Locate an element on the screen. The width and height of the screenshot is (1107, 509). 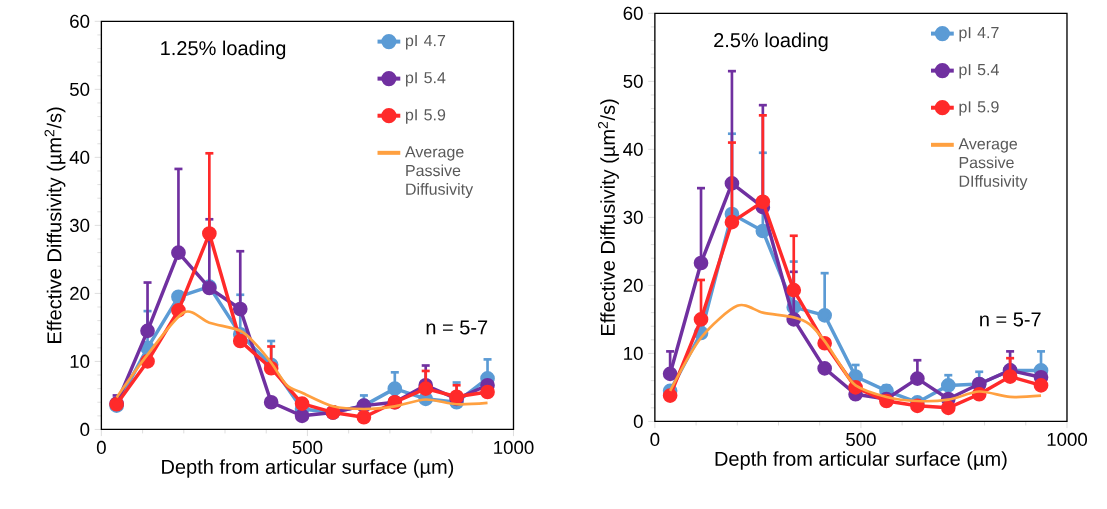
annotation: 2.5% loading is located at coordinates (771, 41).